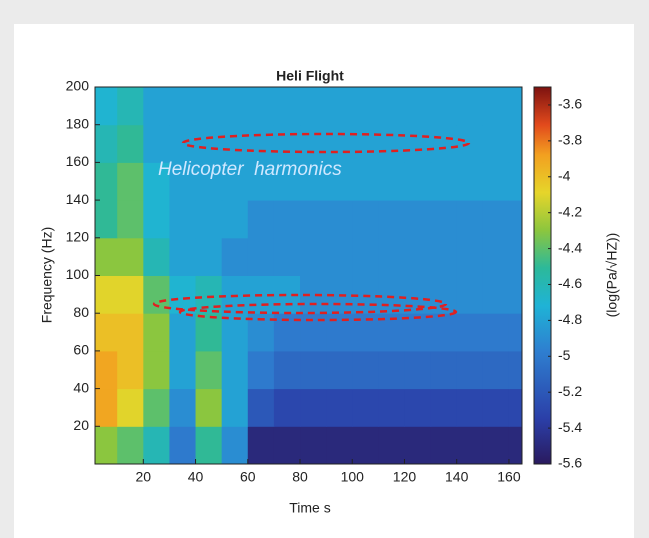 The width and height of the screenshot is (649, 538). Describe the element at coordinates (81, 425) in the screenshot. I see `y-tick-label: 20` at that location.